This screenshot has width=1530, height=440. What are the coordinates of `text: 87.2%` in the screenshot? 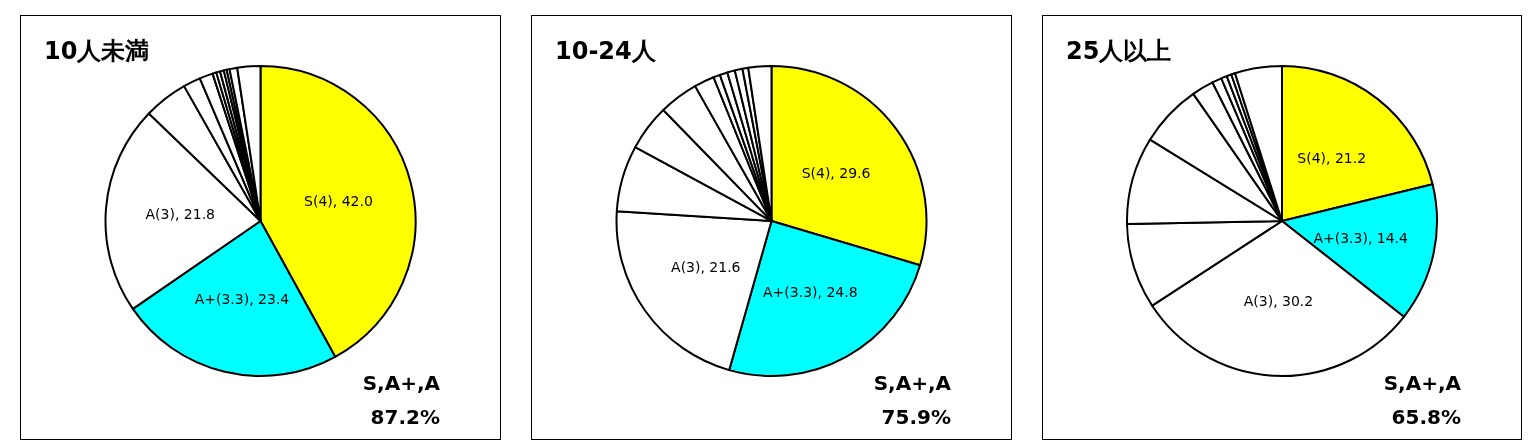 It's located at (405, 417).